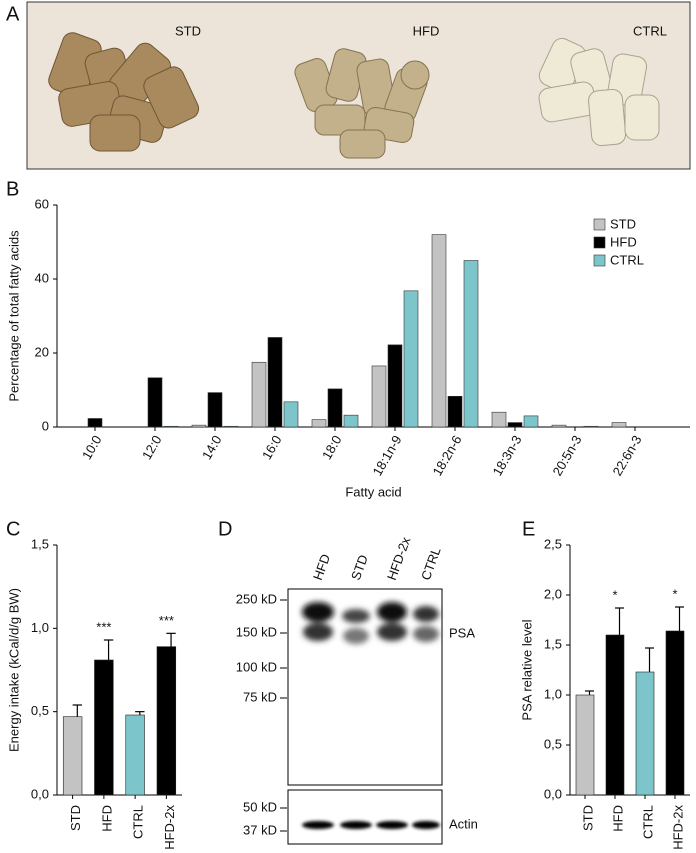  What do you see at coordinates (272, 447) in the screenshot?
I see `x-tick-label: 16:0` at bounding box center [272, 447].